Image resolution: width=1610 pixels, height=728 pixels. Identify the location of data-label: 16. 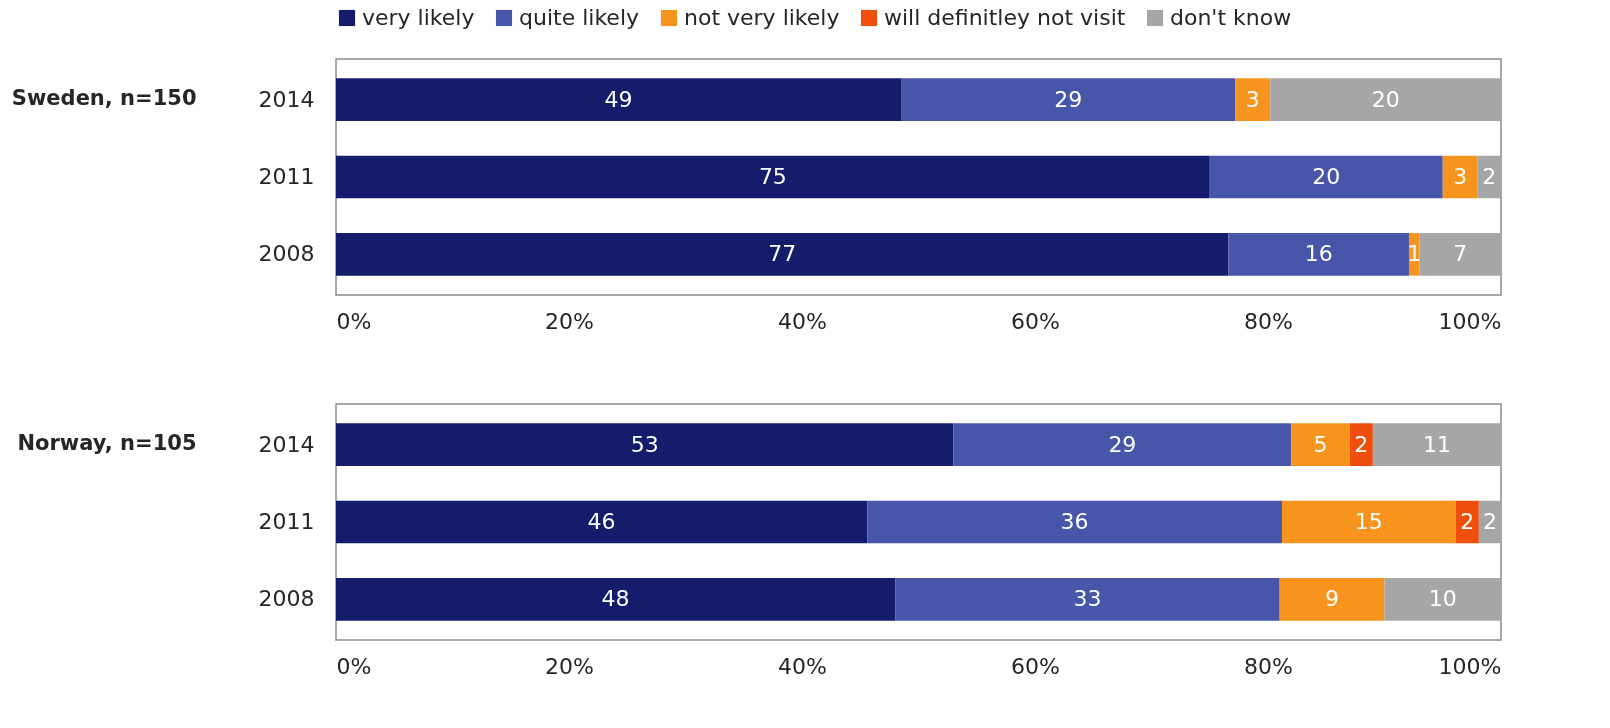
(1318, 254).